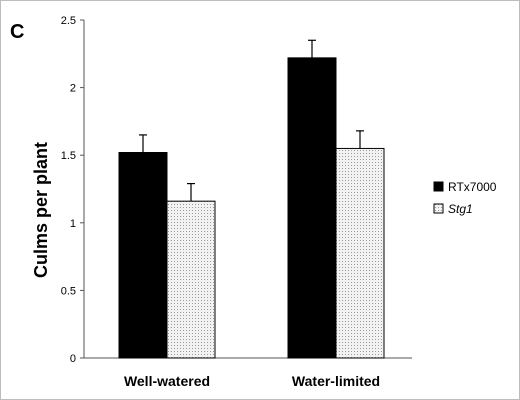 This screenshot has height=400, width=520. I want to click on x-category-label: Well-watered, so click(167, 381).